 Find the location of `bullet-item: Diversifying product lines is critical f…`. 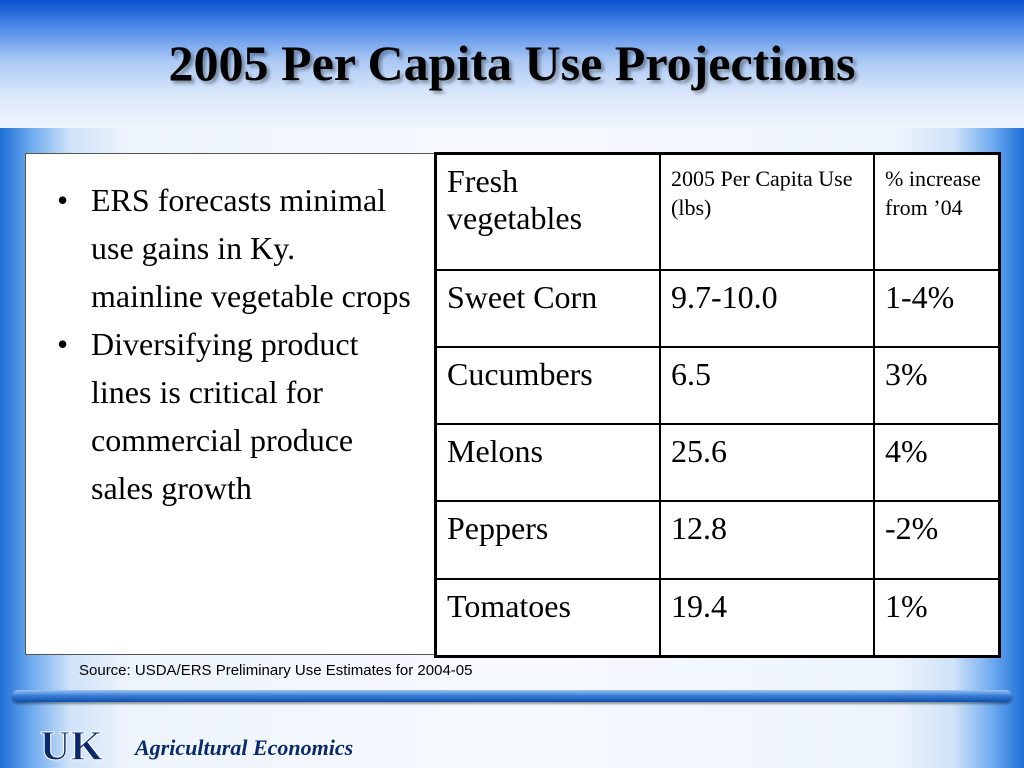

bullet-item: Diversifying product lines is critical f… is located at coordinates (234, 416).